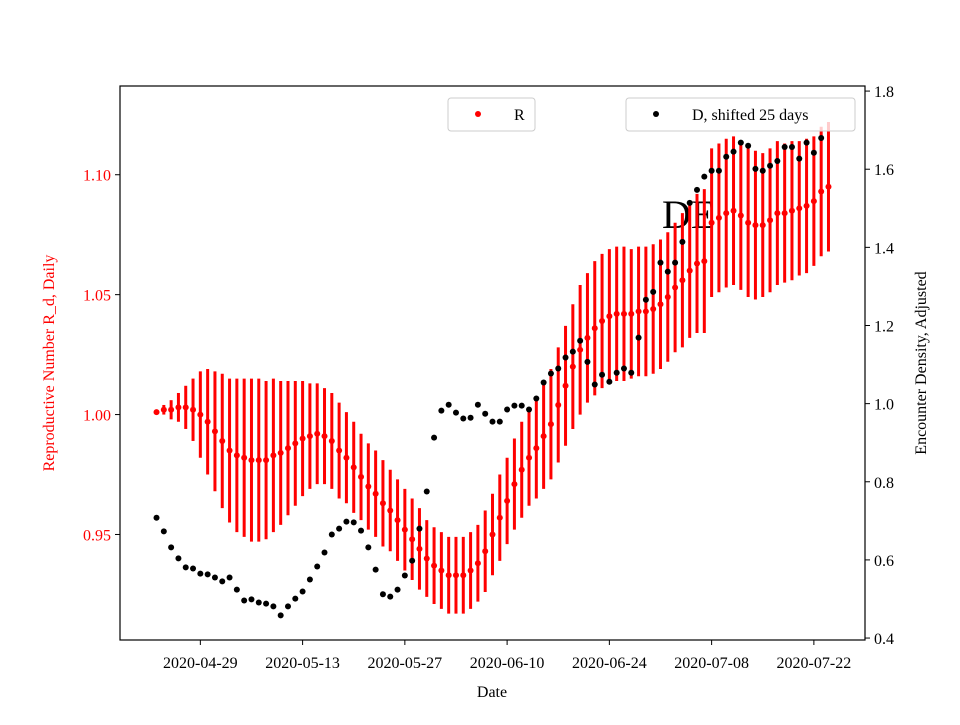  What do you see at coordinates (609, 663) in the screenshot?
I see `x-tick-label: 2020-06-24` at bounding box center [609, 663].